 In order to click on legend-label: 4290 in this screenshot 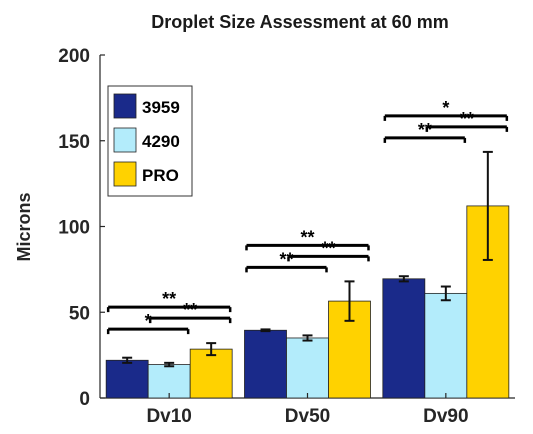, I will do `click(161, 141)`.